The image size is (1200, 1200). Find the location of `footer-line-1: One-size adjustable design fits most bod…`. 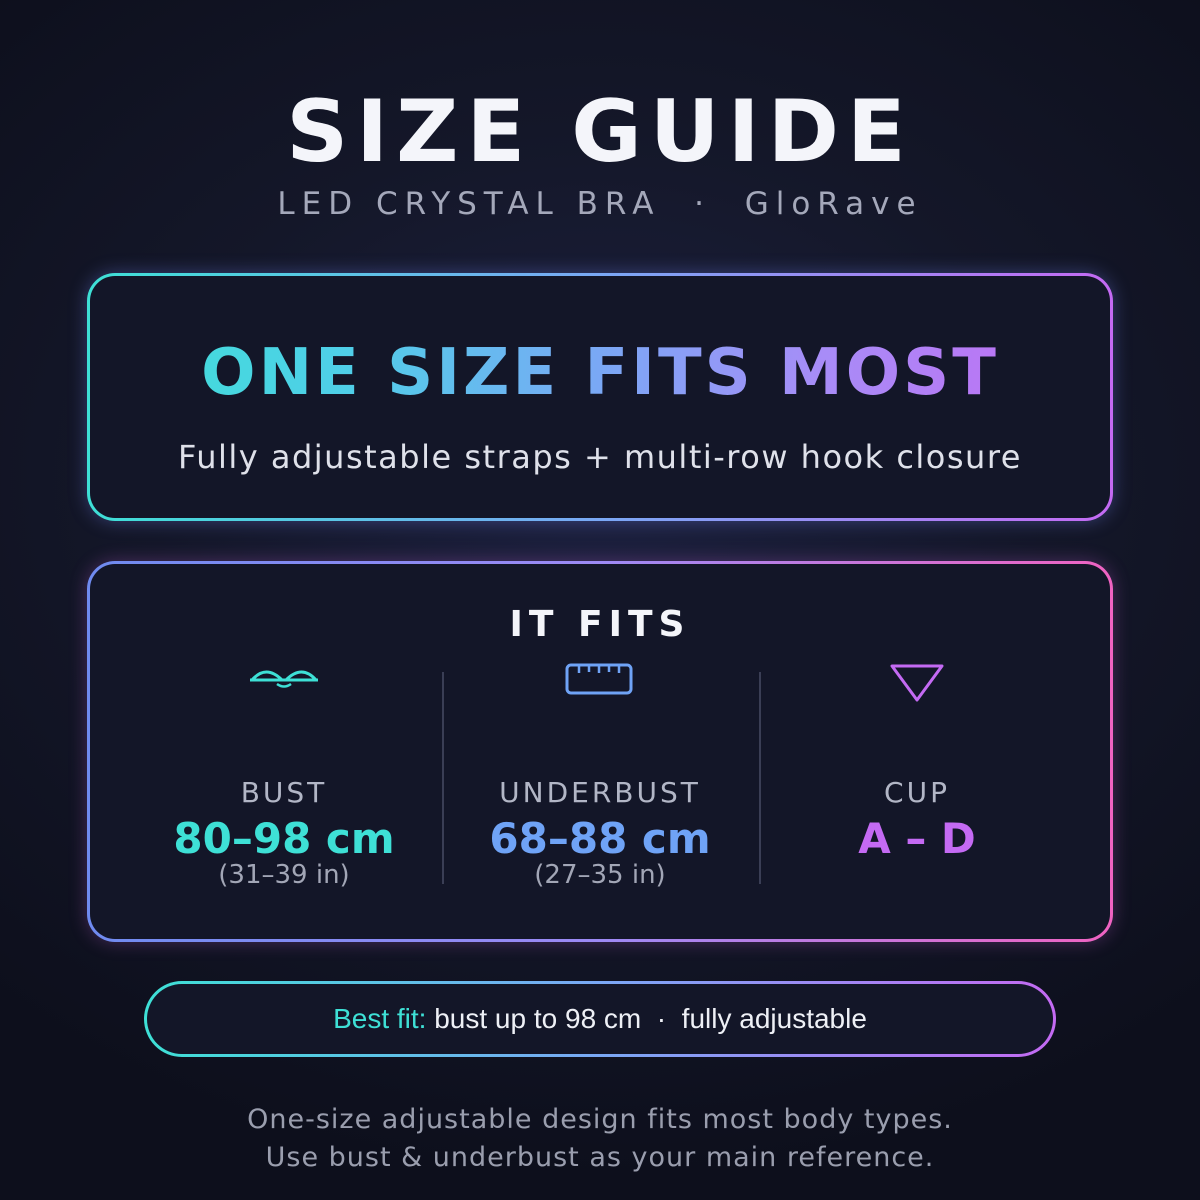

footer-line-1: One-size adjustable design fits most bod… is located at coordinates (600, 1119).